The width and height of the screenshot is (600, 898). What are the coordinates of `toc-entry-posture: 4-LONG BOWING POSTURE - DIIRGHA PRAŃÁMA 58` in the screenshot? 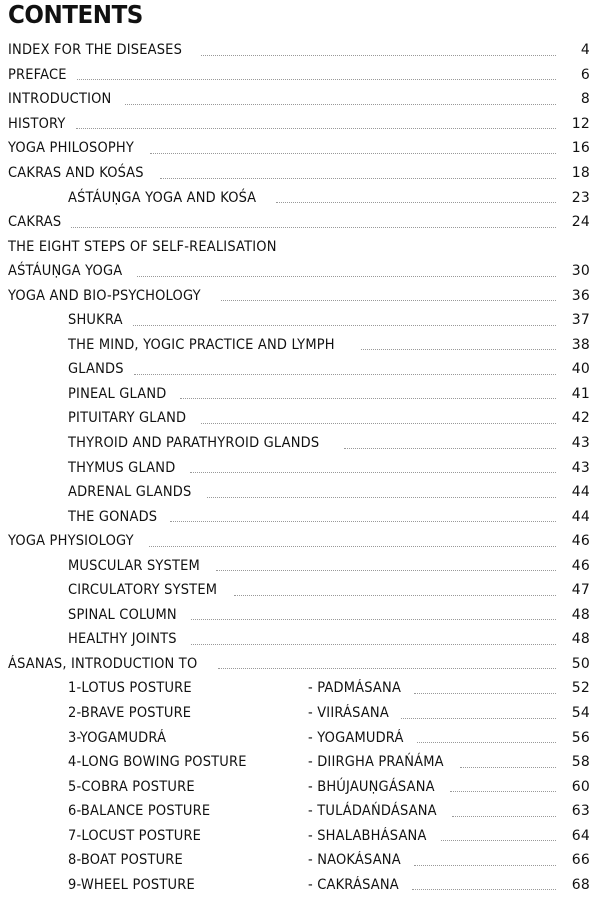 It's located at (300, 762).